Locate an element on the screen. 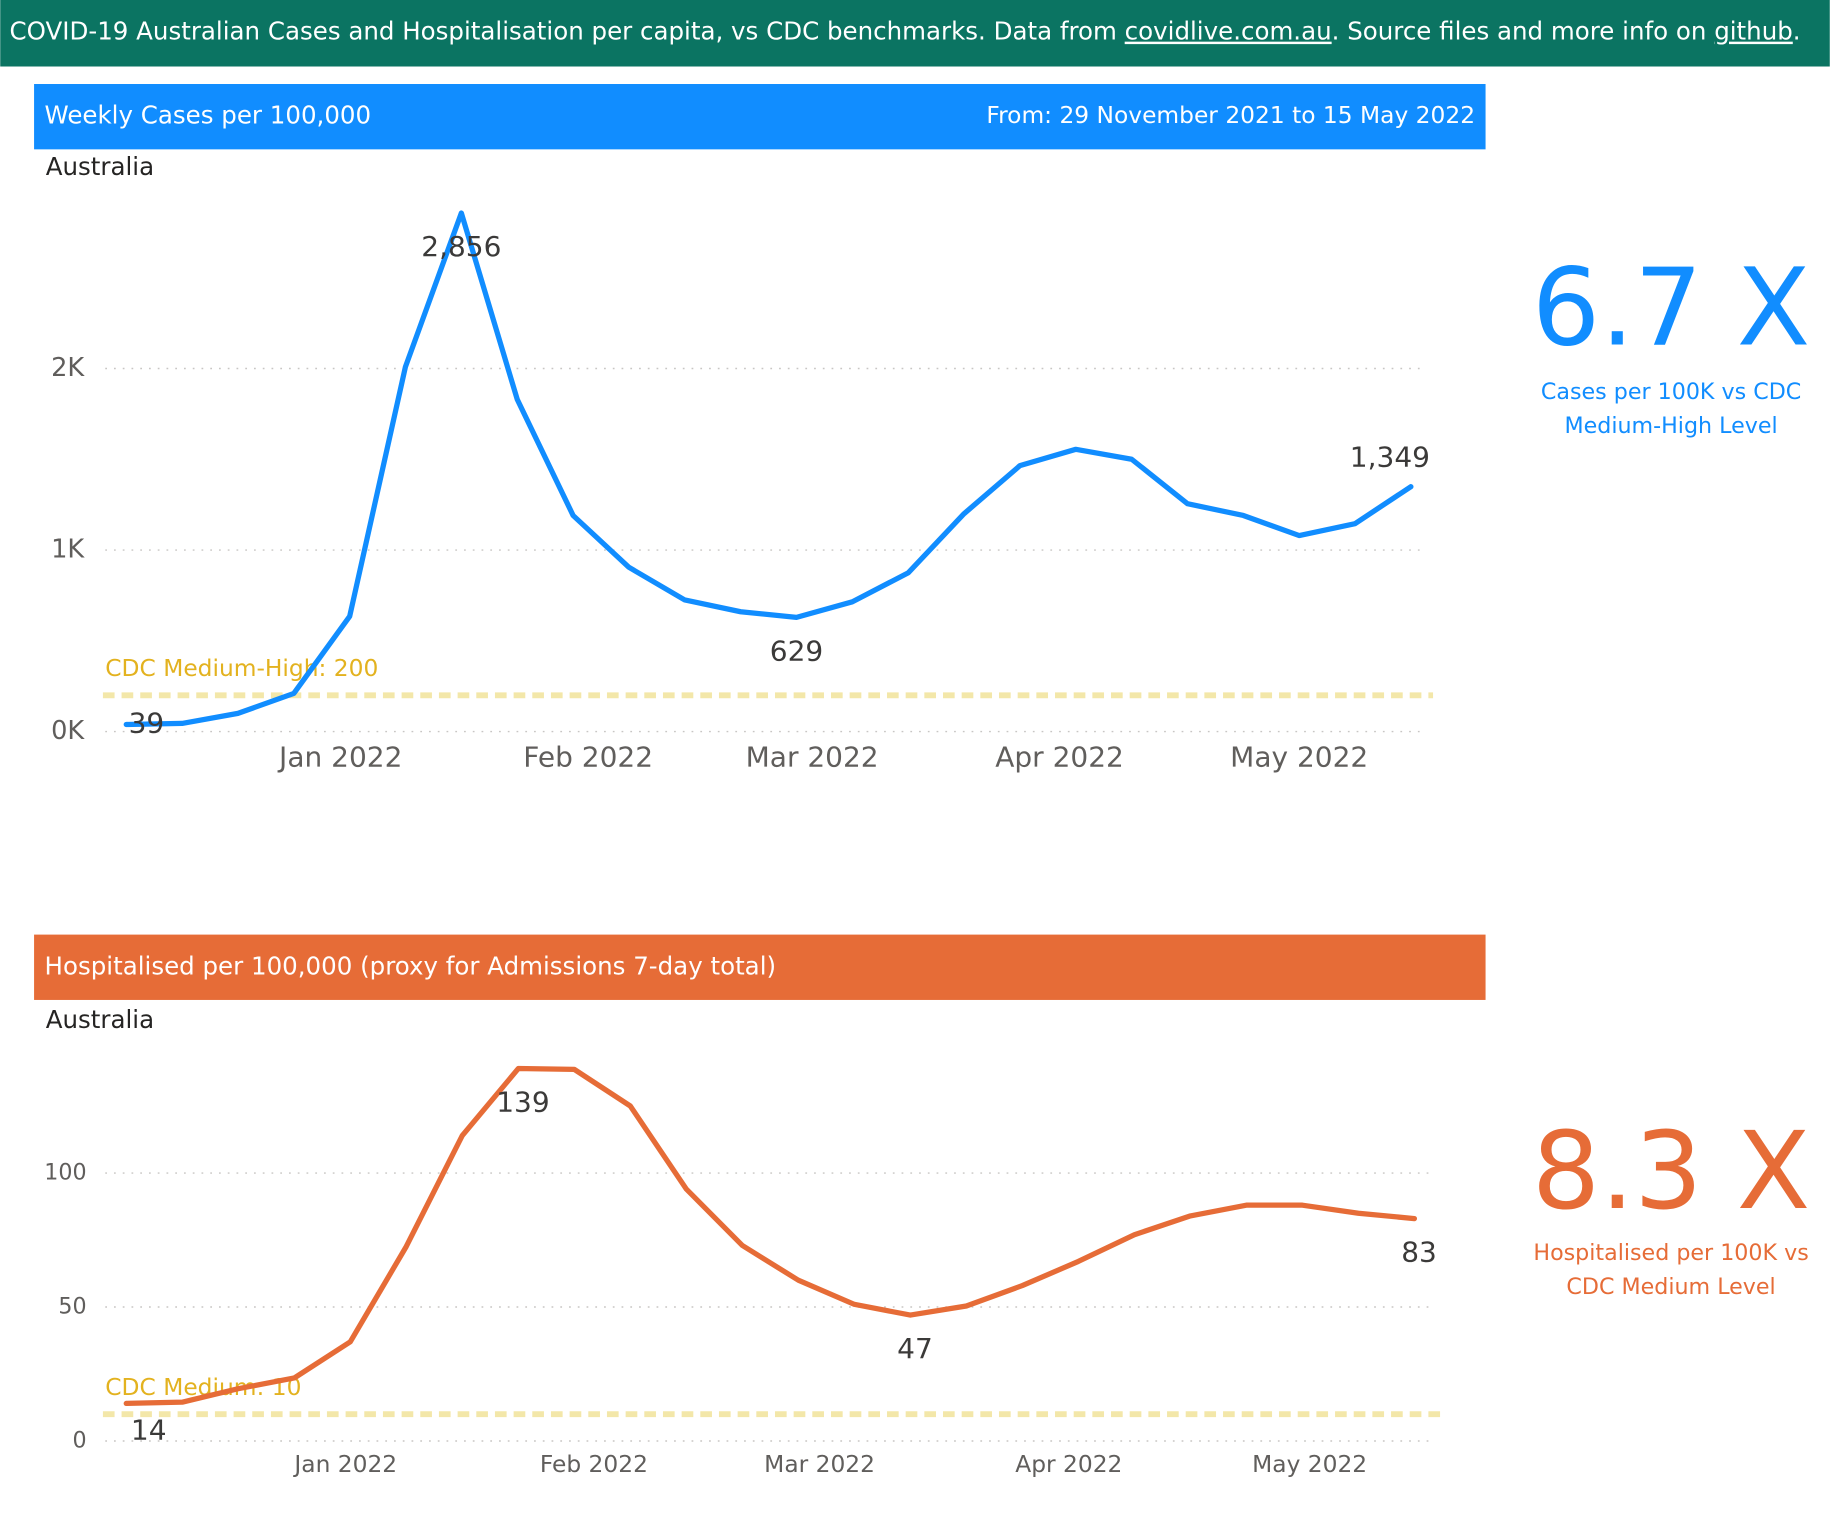 The image size is (1830, 1532). header-bar is located at coordinates (915, 33).